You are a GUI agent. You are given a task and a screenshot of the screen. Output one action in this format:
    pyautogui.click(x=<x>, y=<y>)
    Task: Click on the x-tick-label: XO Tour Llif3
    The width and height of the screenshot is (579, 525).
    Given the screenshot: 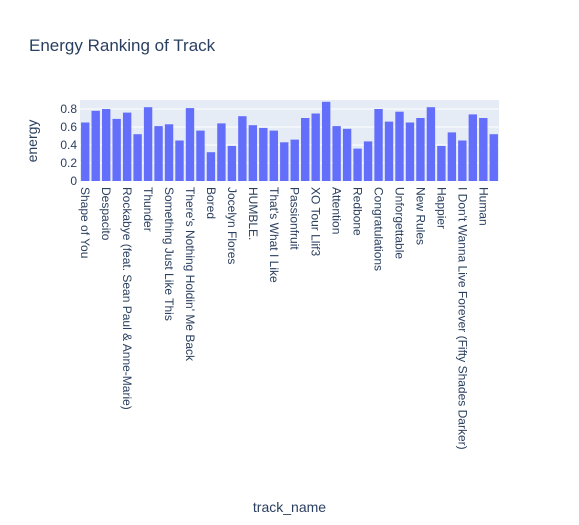 What is the action you would take?
    pyautogui.click(x=316, y=221)
    